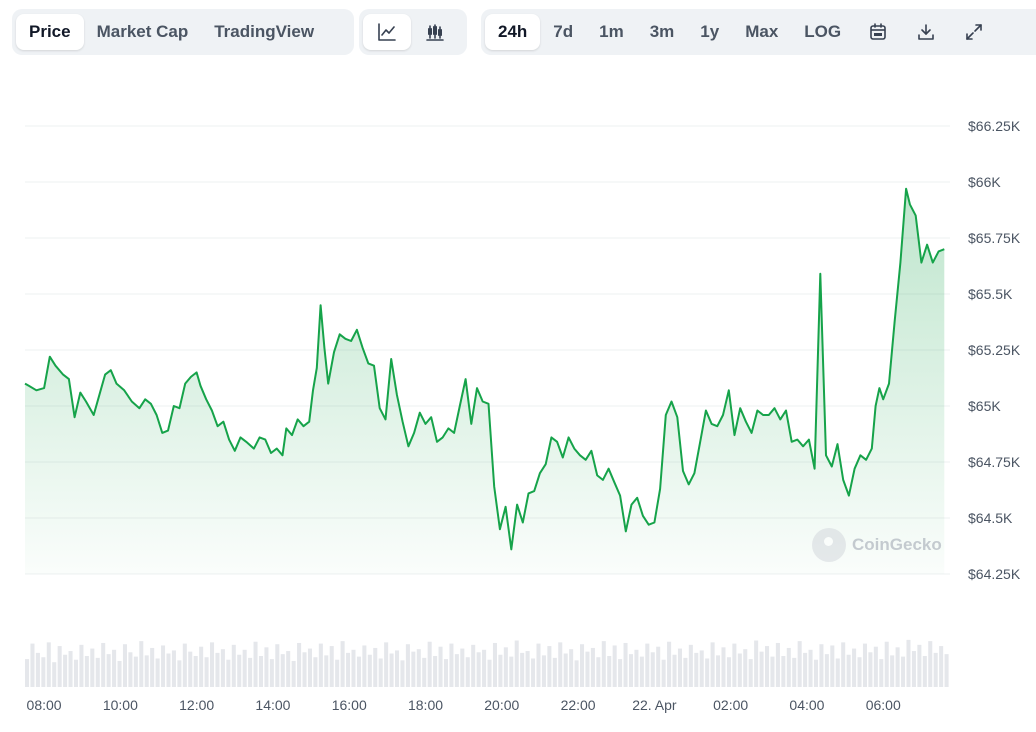 The image size is (1036, 732). I want to click on calendar-icon, so click(878, 32).